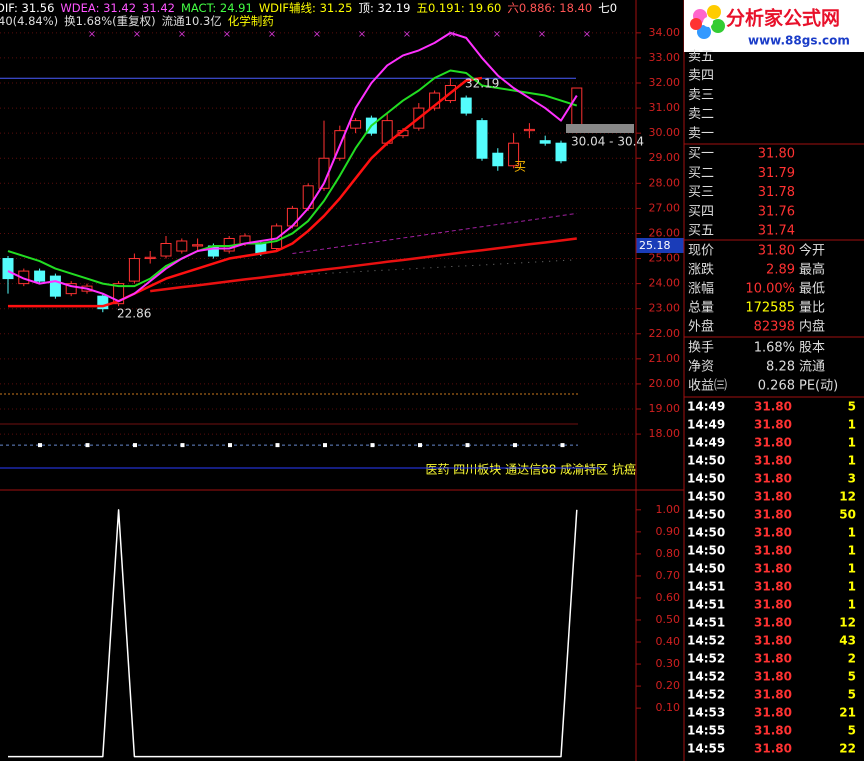 This screenshot has width=864, height=761. What do you see at coordinates (665, 182) in the screenshot?
I see `y-tick-label: 28.00` at bounding box center [665, 182].